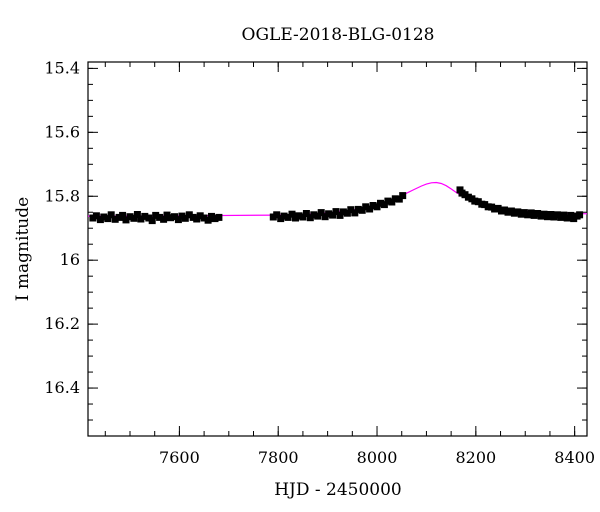 This screenshot has width=600, height=512. Describe the element at coordinates (338, 35) in the screenshot. I see `chart-title: OGLE-2018-BLG-0128` at that location.